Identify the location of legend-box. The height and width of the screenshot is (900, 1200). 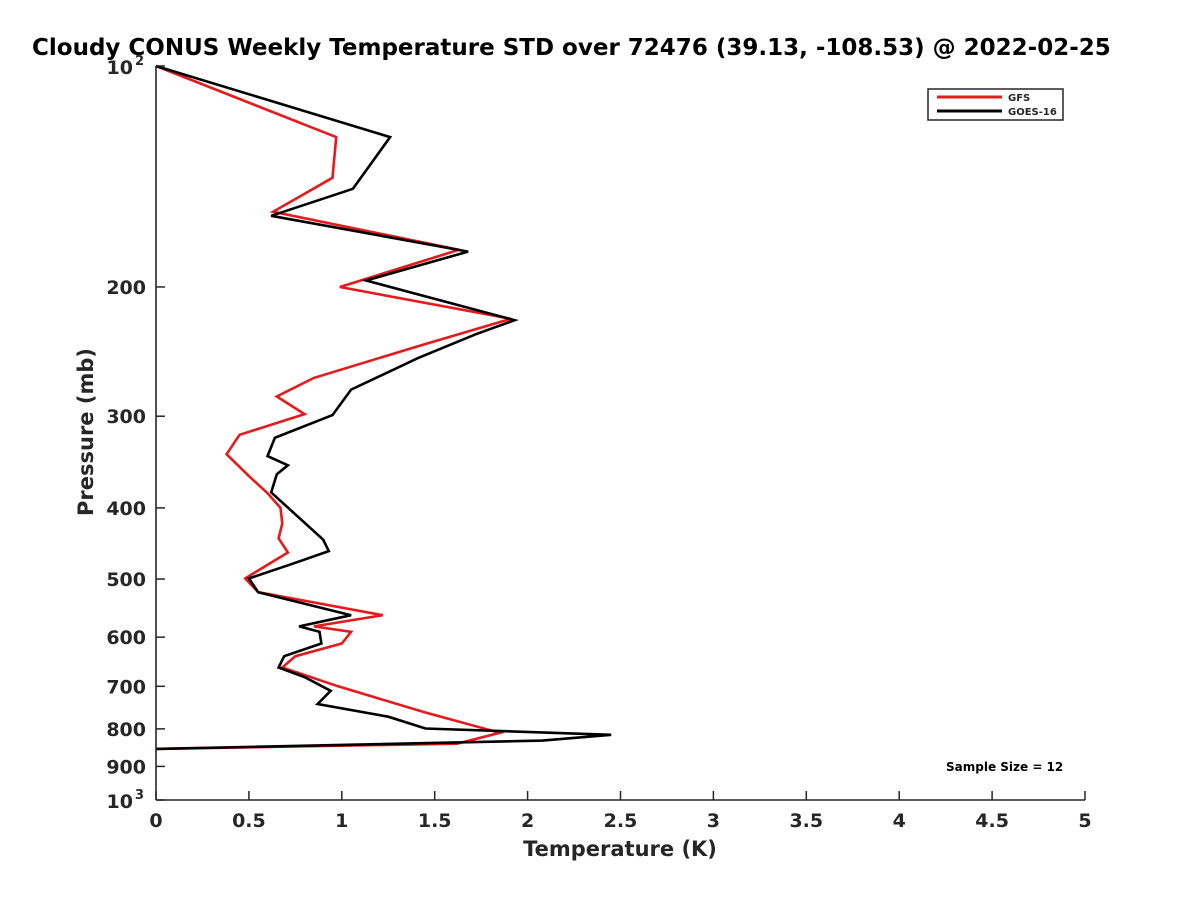
(995, 104).